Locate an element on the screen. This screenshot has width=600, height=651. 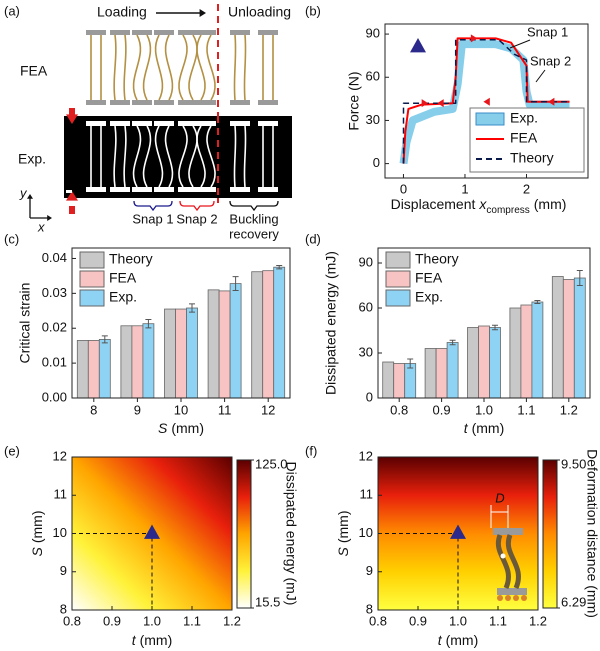
x-axis-label-part: compress is located at coordinates (507, 210).